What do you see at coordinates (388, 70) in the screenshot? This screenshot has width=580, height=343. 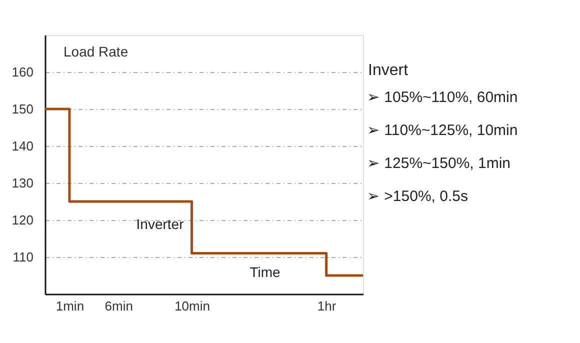 I see `text: Invert` at bounding box center [388, 70].